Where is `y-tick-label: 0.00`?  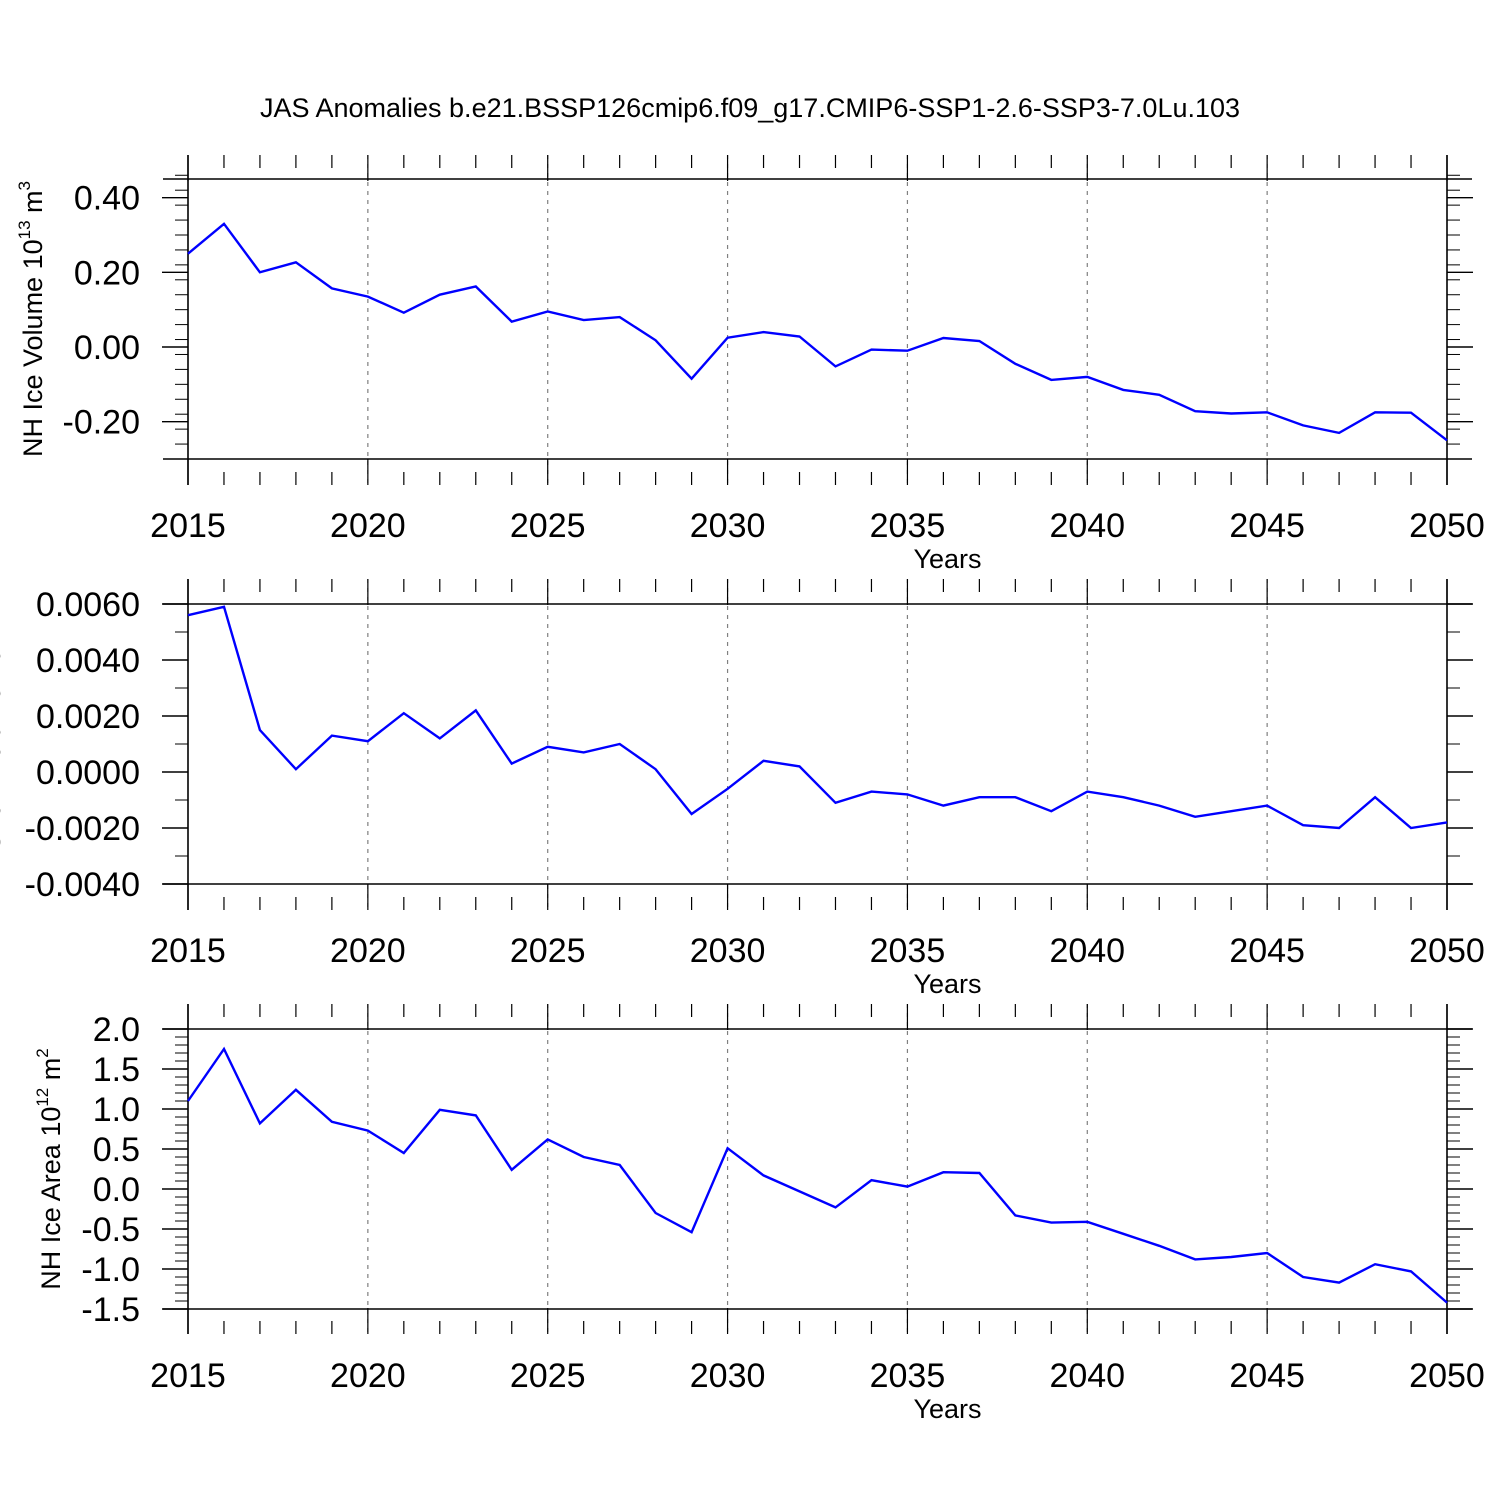 y-tick-label: 0.00 is located at coordinates (107, 348).